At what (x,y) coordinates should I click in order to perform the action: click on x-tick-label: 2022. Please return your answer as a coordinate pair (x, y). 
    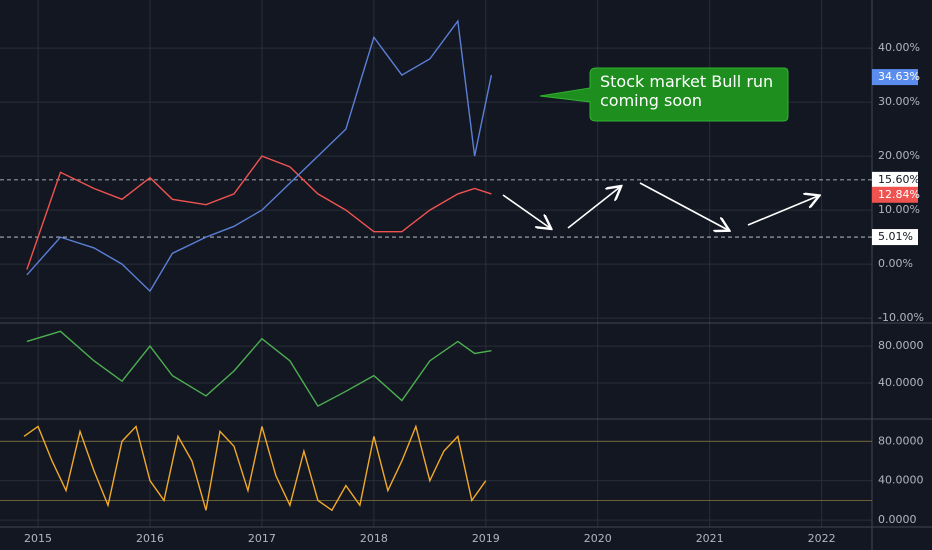
    Looking at the image, I should click on (822, 538).